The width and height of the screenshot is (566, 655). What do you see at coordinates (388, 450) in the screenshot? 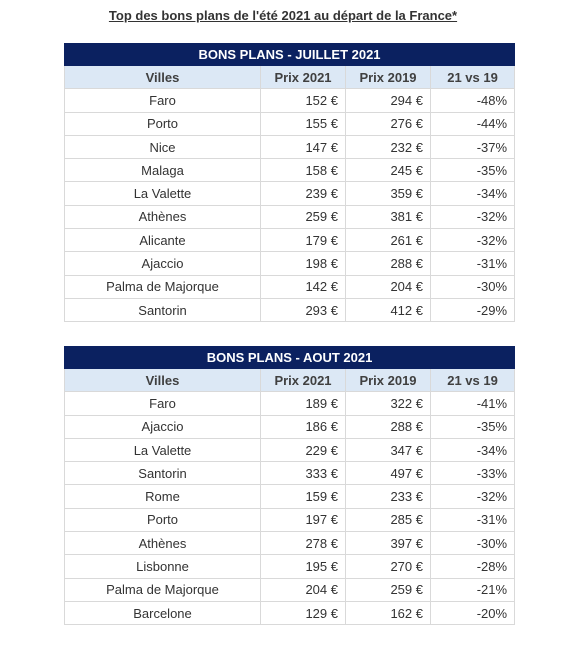
I see `cell: 347 €` at bounding box center [388, 450].